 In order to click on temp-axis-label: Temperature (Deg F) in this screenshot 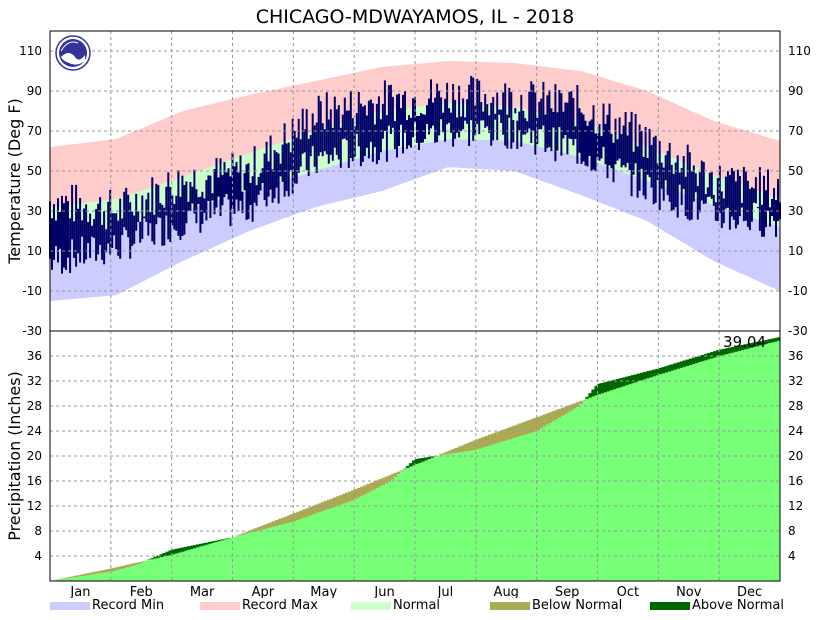, I will do `click(14, 181)`.